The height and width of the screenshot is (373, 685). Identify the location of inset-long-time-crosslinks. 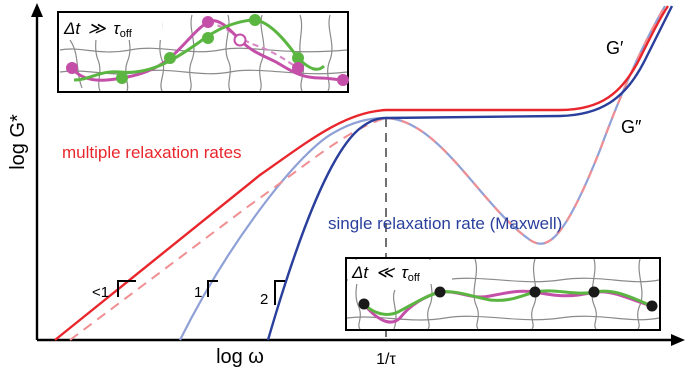
(207, 50).